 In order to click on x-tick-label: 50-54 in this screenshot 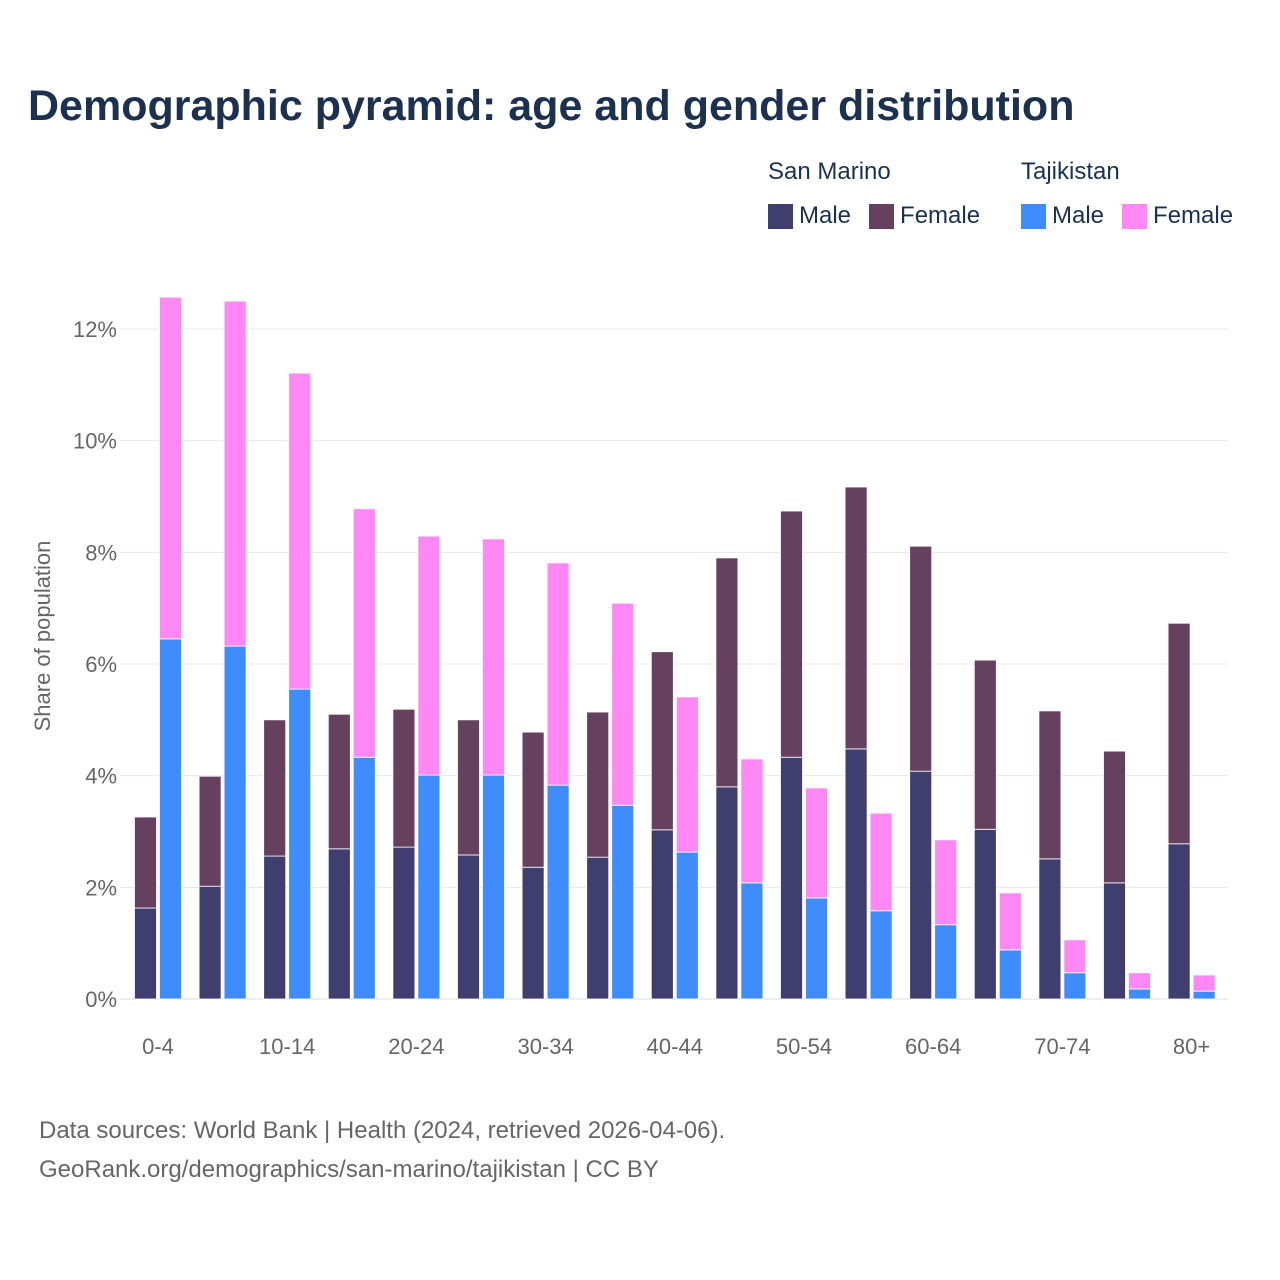, I will do `click(804, 1046)`.